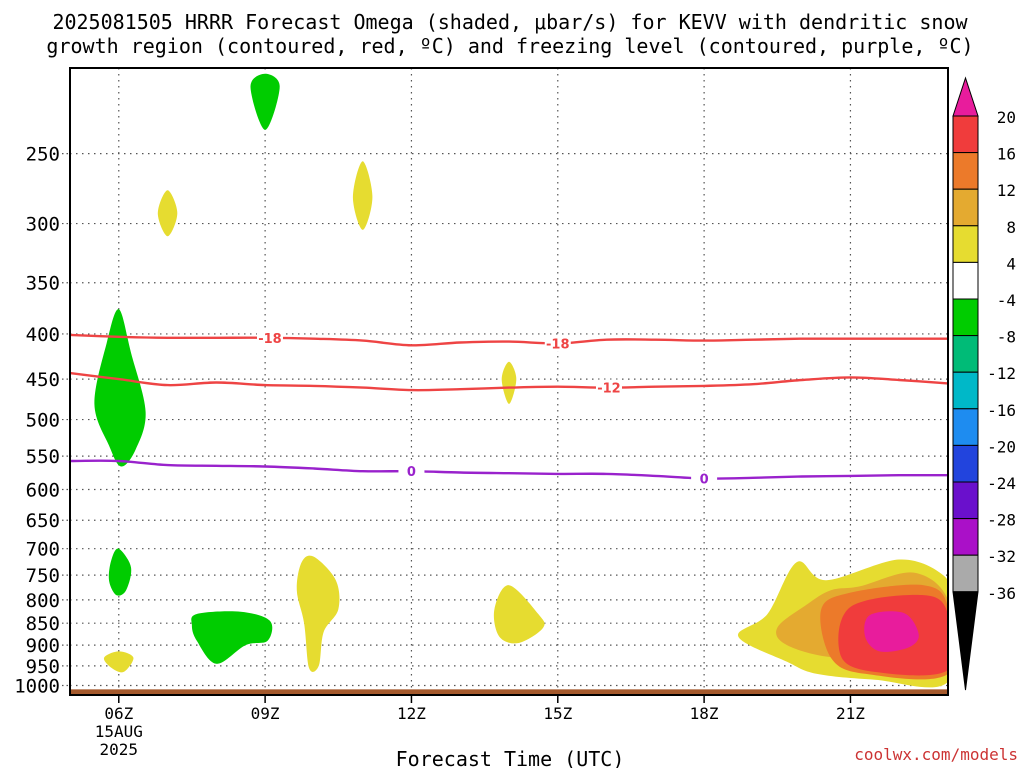  Describe the element at coordinates (510, 757) in the screenshot. I see `x-axis-title: Forecast Time (UTC)` at that location.